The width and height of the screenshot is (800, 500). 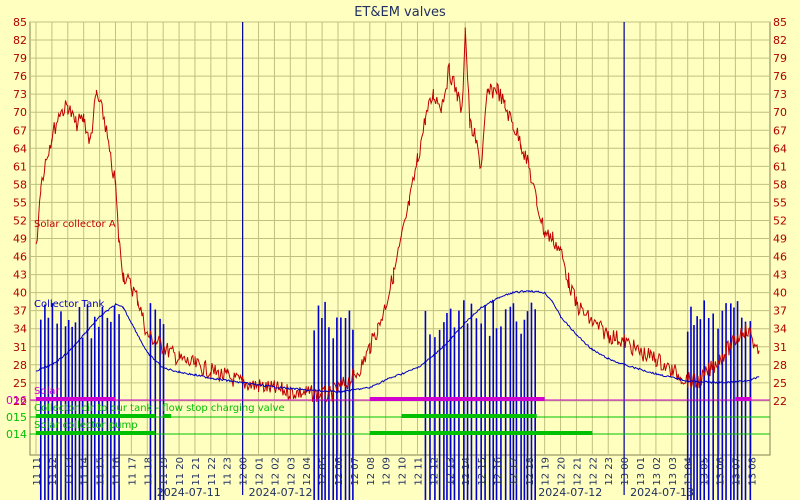 I want to click on x-tick-label: 12 22, so click(x=593, y=471).